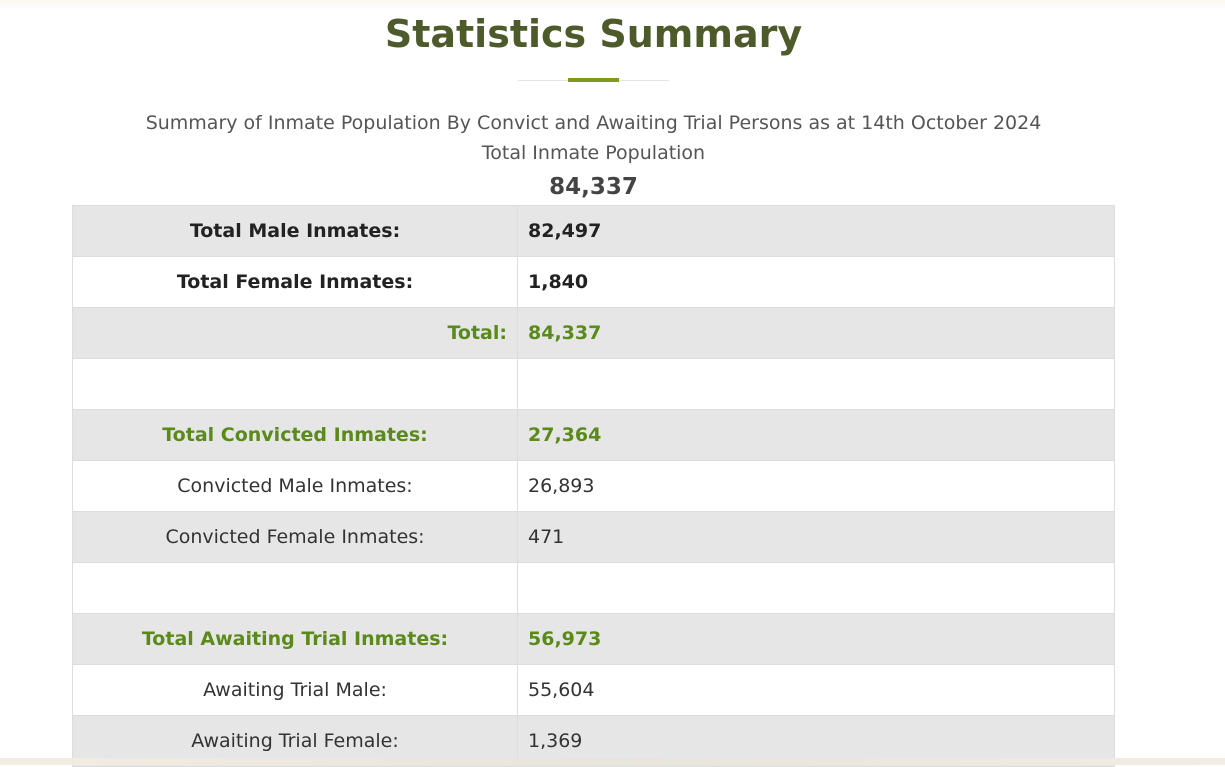  I want to click on table-row: Convicted Female Inmates: 471, so click(593, 537).